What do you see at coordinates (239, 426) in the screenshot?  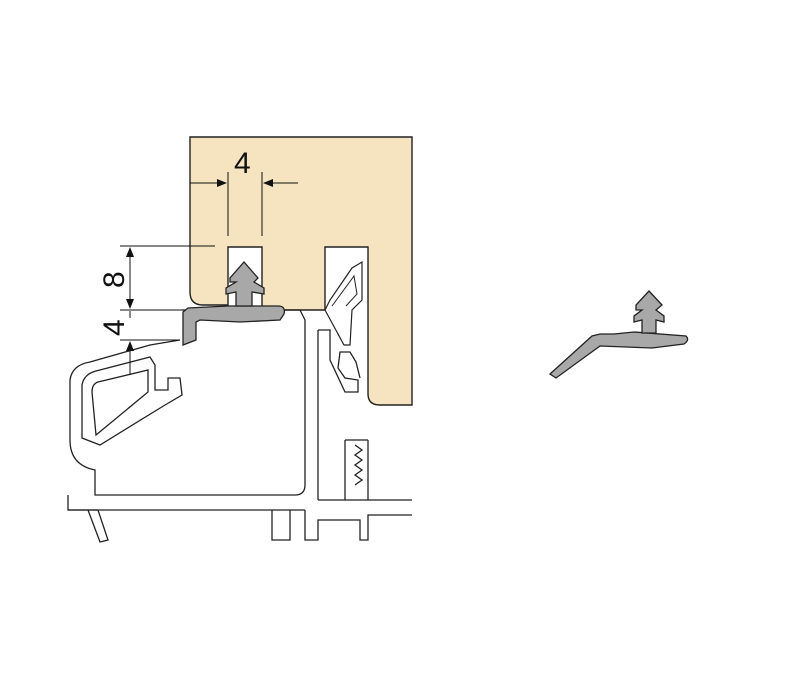 I see `frame-profile` at bounding box center [239, 426].